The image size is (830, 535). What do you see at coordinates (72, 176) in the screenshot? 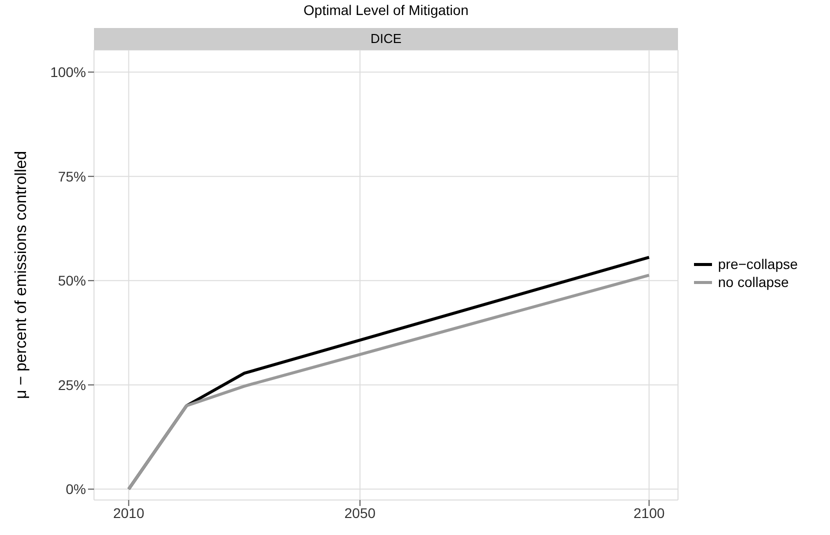
I see `y-tick-label: 75%` at bounding box center [72, 176].